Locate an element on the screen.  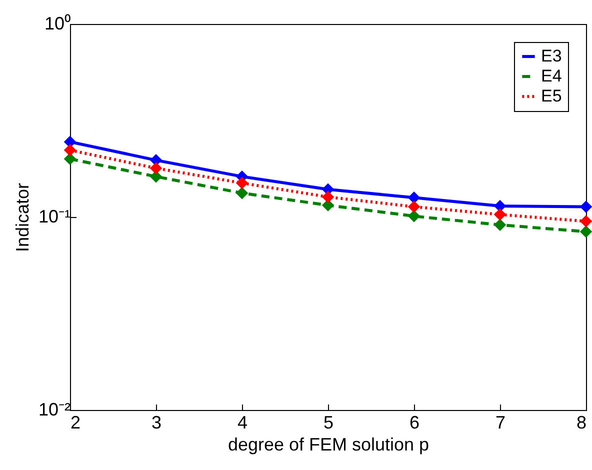
x-tick-label: 4 is located at coordinates (242, 422).